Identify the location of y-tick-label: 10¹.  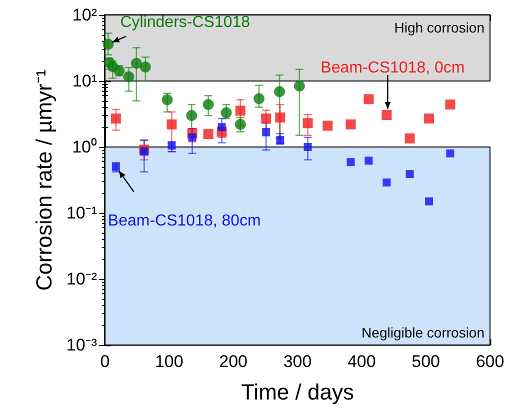
(85, 81).